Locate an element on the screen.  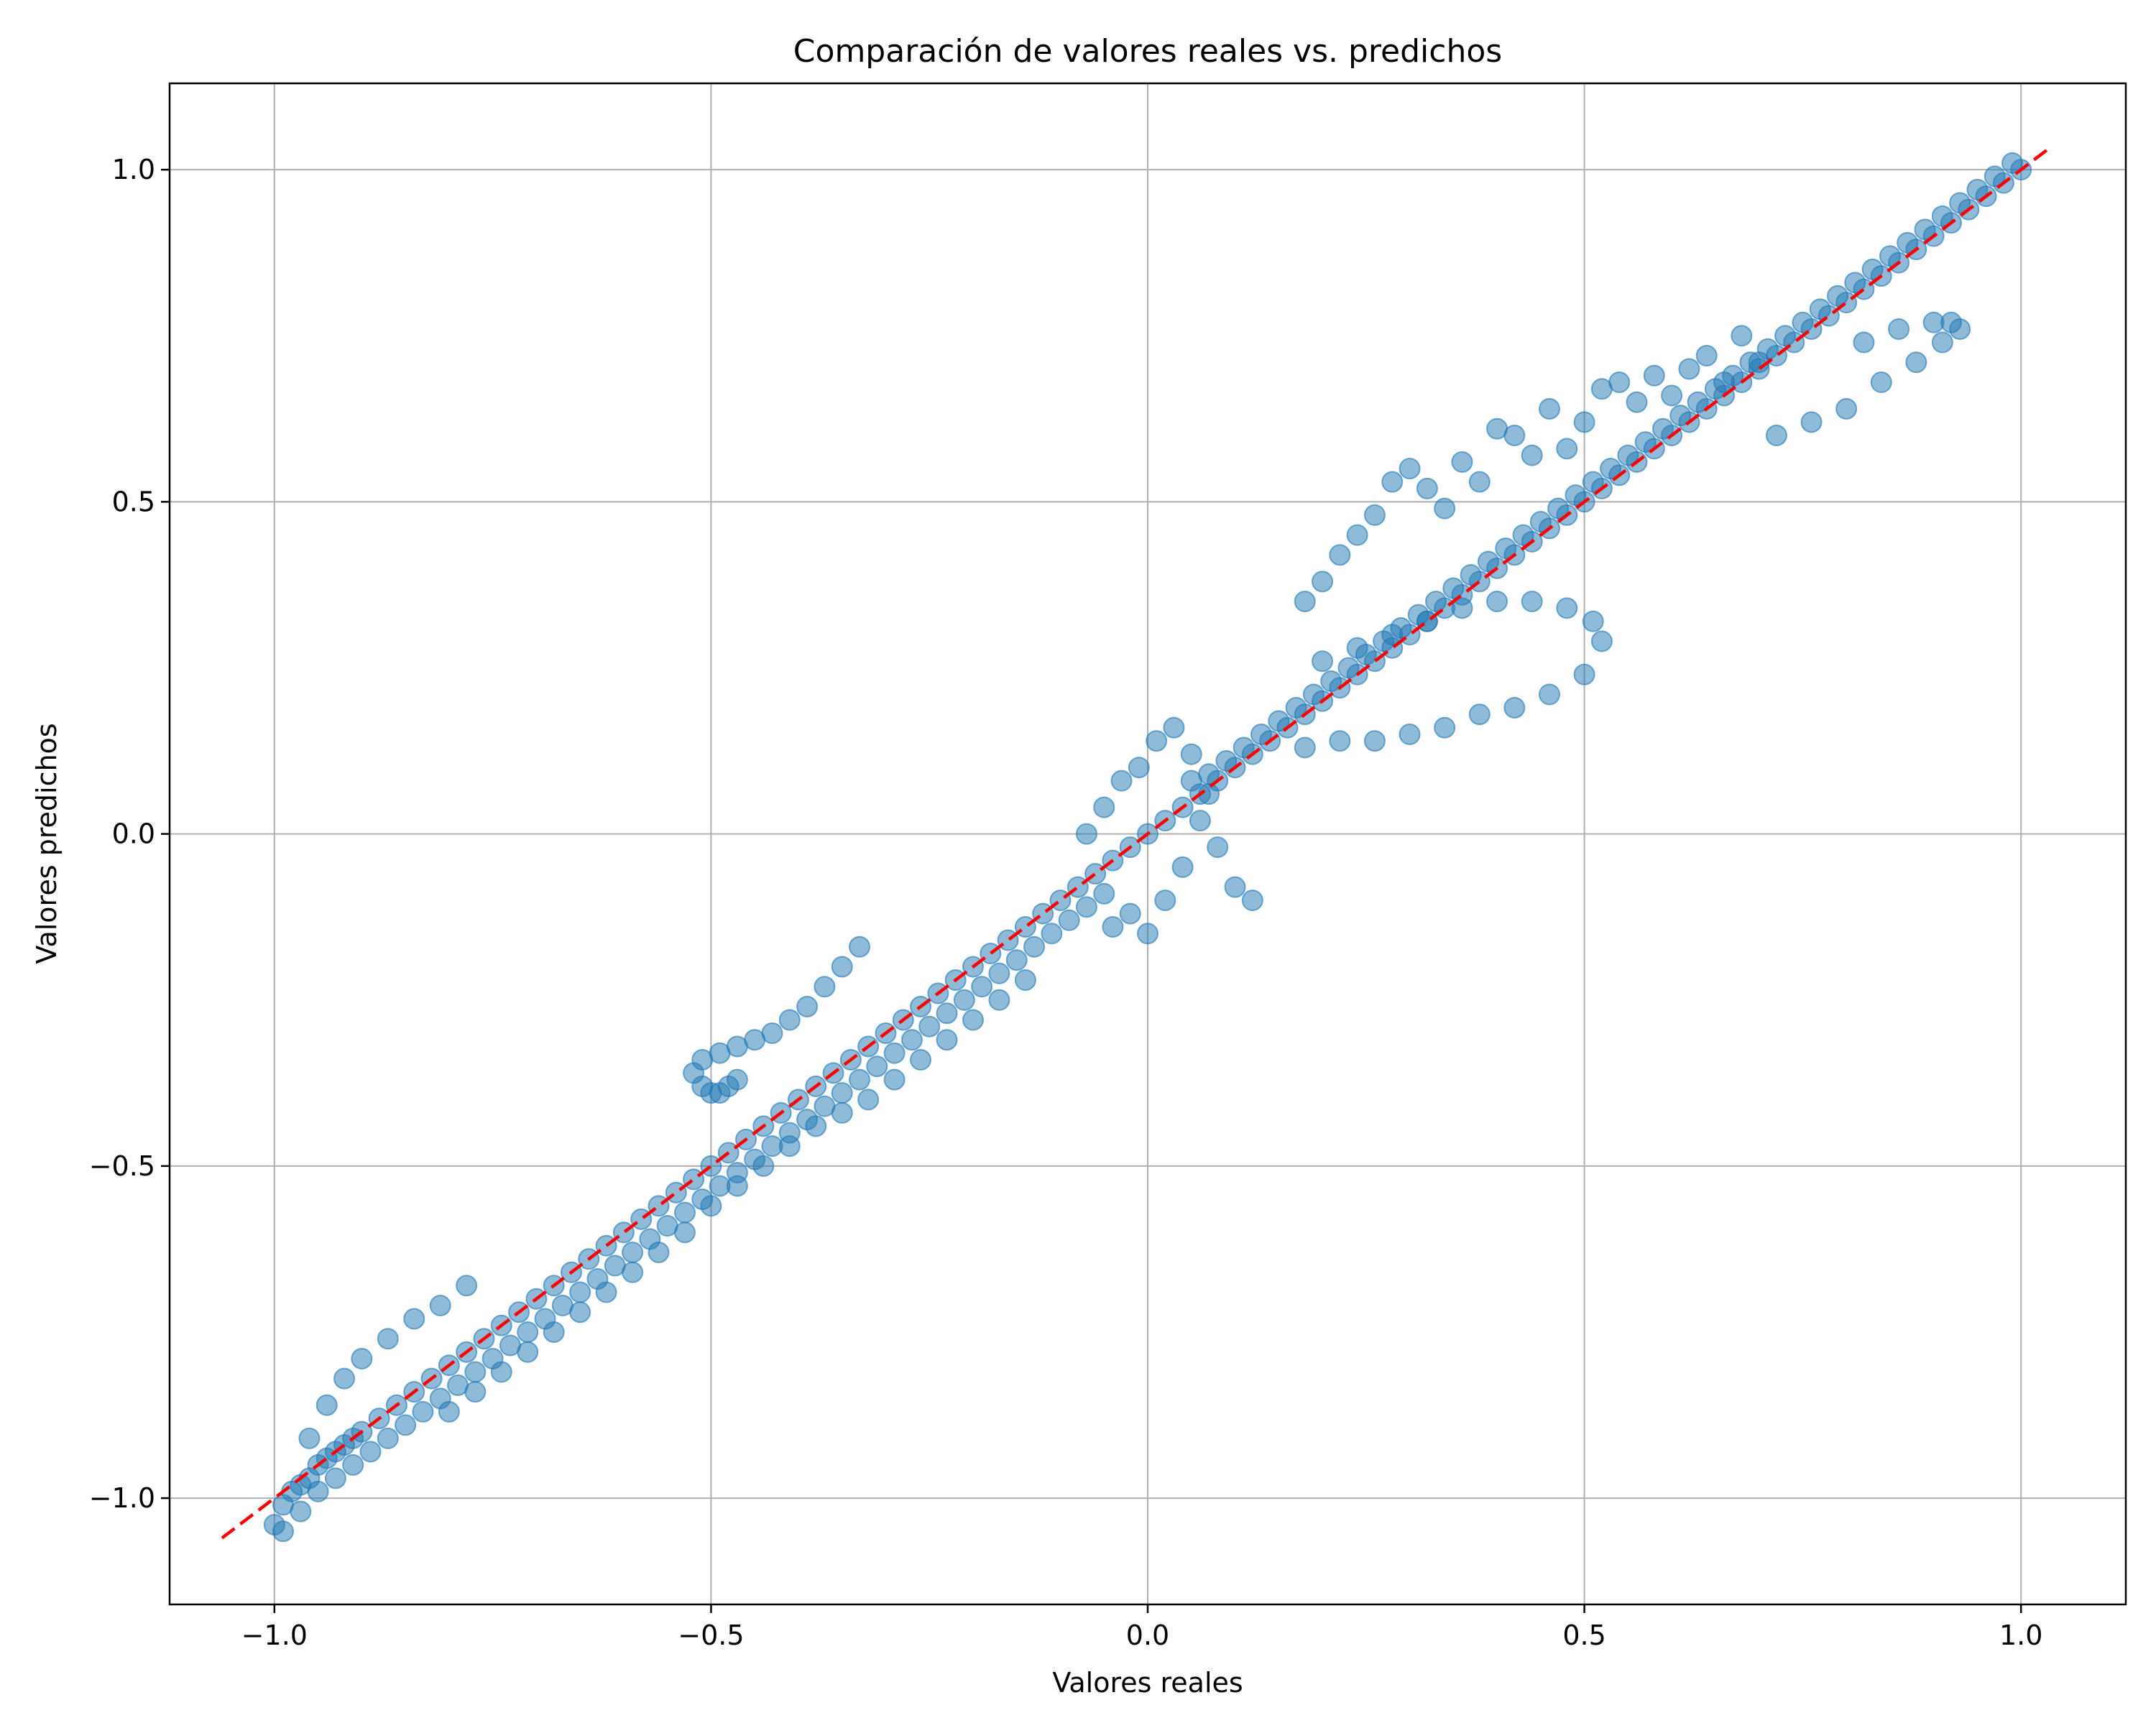
x-tick-label: 0.0 is located at coordinates (1147, 1635).